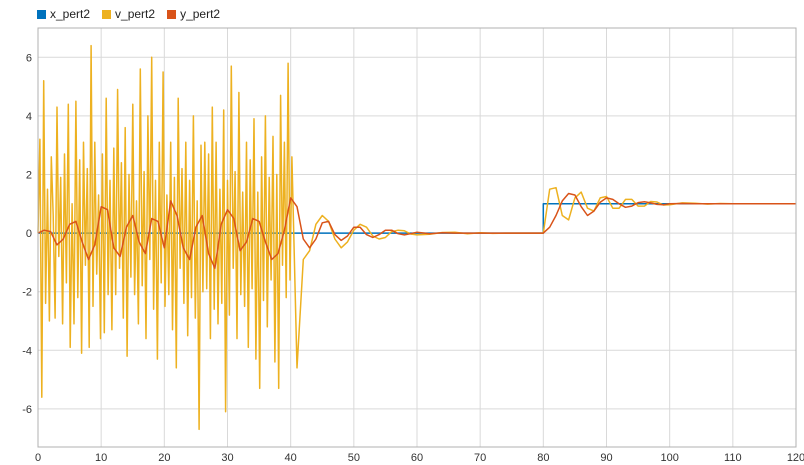 This screenshot has height=465, width=804. Describe the element at coordinates (733, 458) in the screenshot. I see `x-tick-label: 110` at that location.